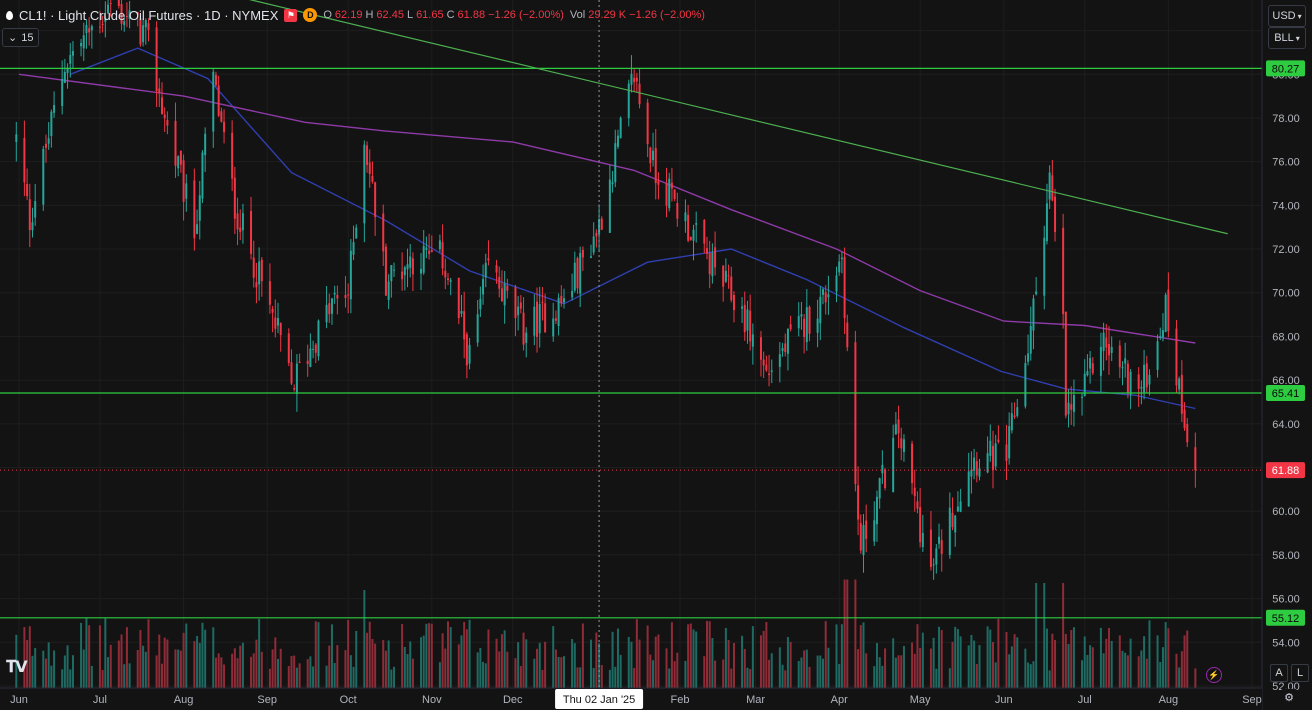  I want to click on unit-label: BLL, so click(1284, 38).